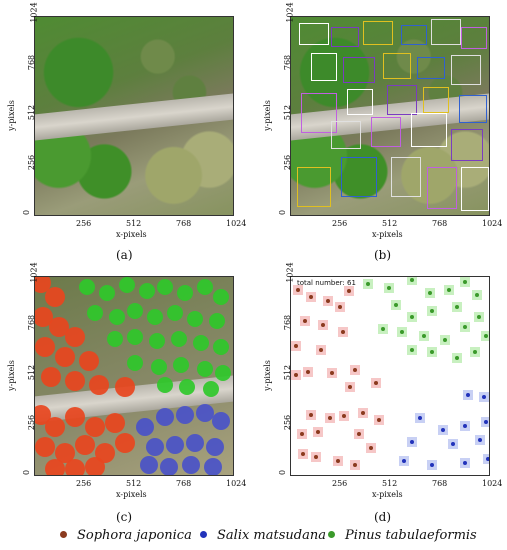 The width and height of the screenshot is (507, 550). Describe the element at coordinates (203, 534) in the screenshot. I see `legend-dot-salix` at that location.